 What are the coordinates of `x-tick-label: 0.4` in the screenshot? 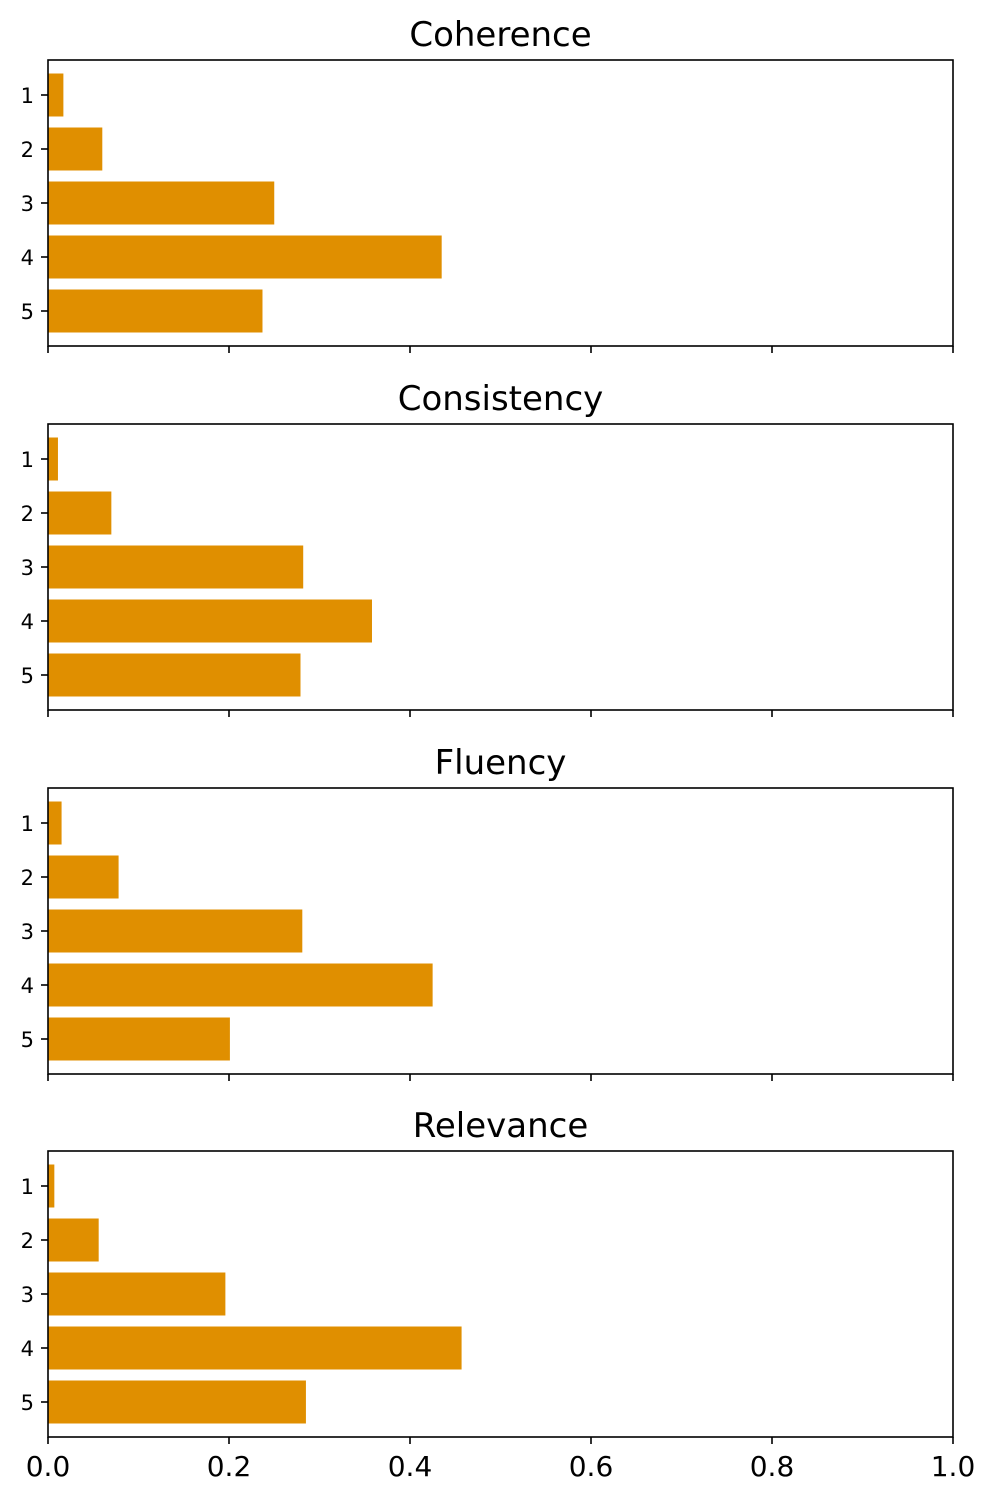 It's located at (410, 1466).